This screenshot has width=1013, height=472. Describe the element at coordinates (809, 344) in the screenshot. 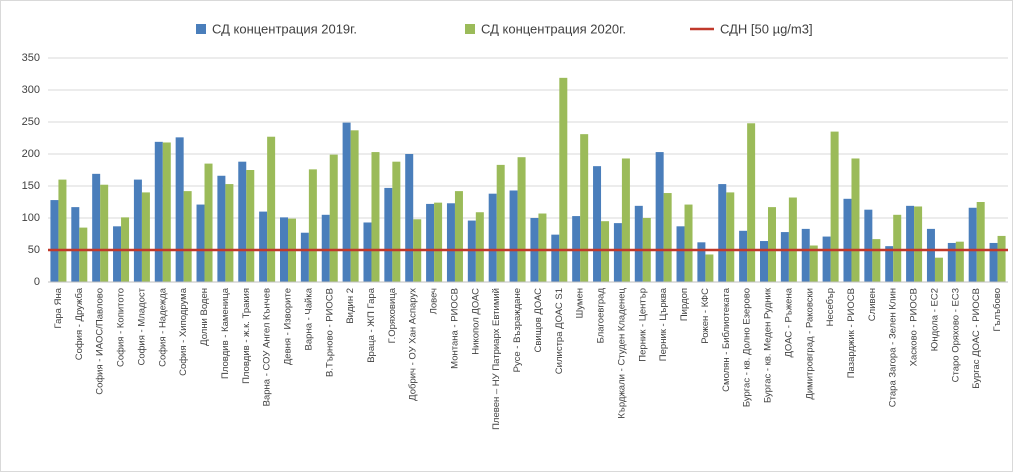

I see `x-tick-label: Димитровград - Раковски` at that location.